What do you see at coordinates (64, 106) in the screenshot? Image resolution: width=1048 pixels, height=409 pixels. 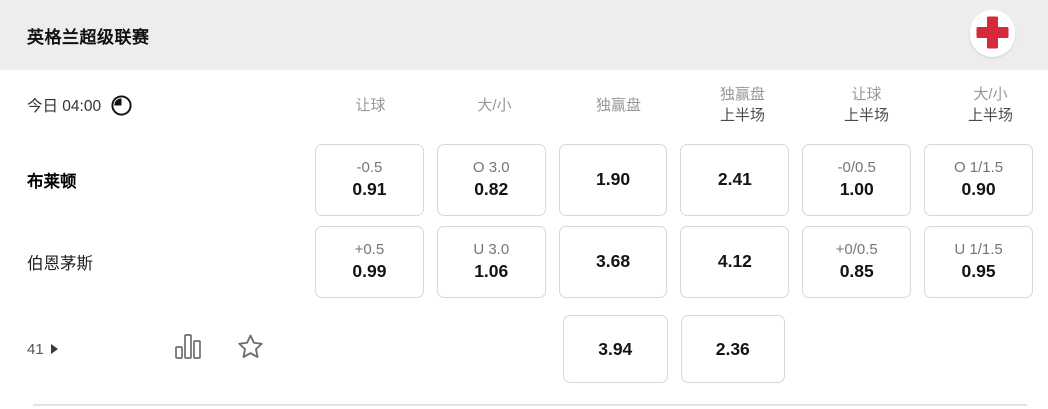 I see `match-time: 今日 04:00` at bounding box center [64, 106].